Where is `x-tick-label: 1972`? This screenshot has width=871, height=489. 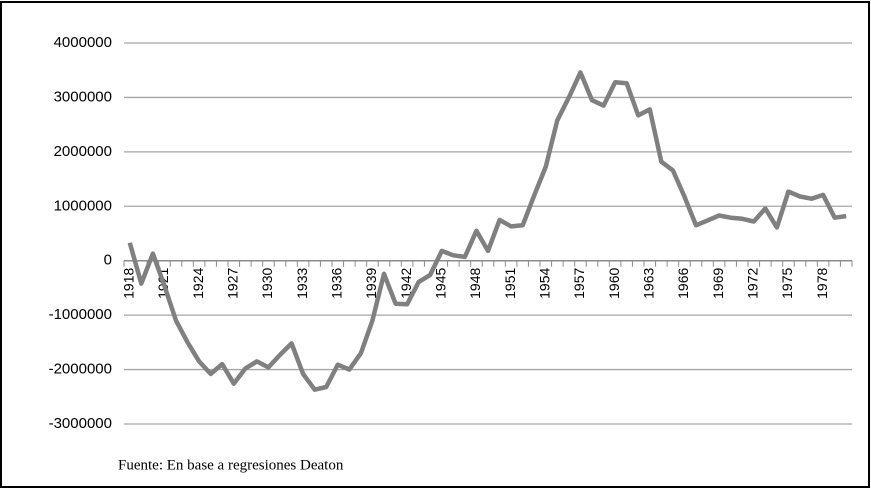
x-tick-label: 1972 is located at coordinates (752, 283).